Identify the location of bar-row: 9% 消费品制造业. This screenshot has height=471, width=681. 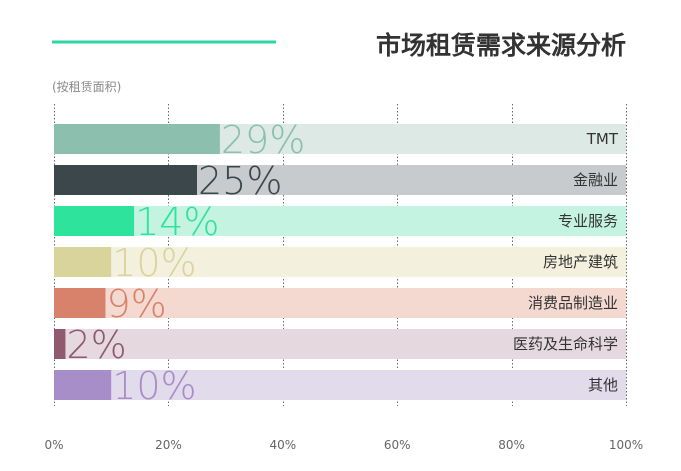
(340, 304).